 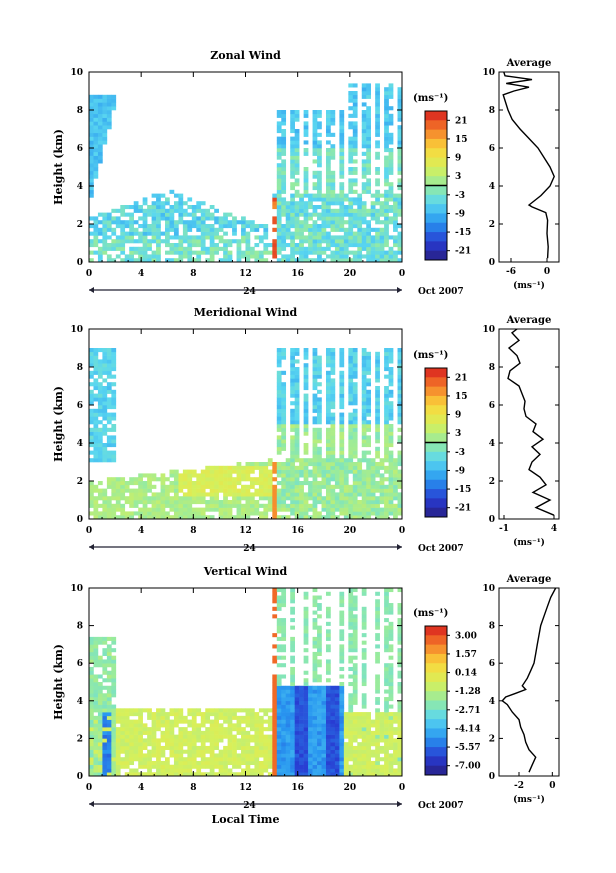 What do you see at coordinates (436, 686) in the screenshot?
I see `colorbar-swatch` at bounding box center [436, 686].